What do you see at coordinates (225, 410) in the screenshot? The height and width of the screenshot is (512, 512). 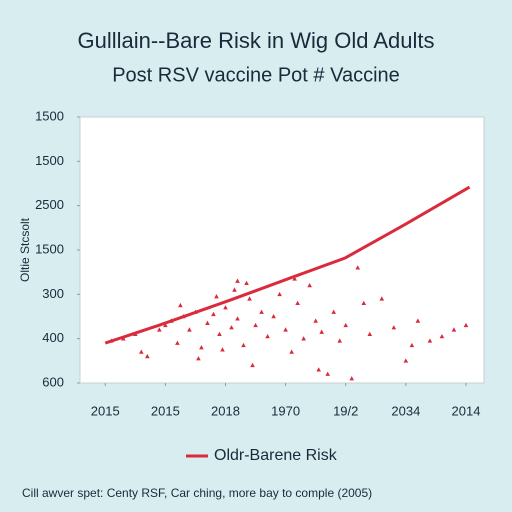 I see `x-tick-label: 2018` at bounding box center [225, 410].